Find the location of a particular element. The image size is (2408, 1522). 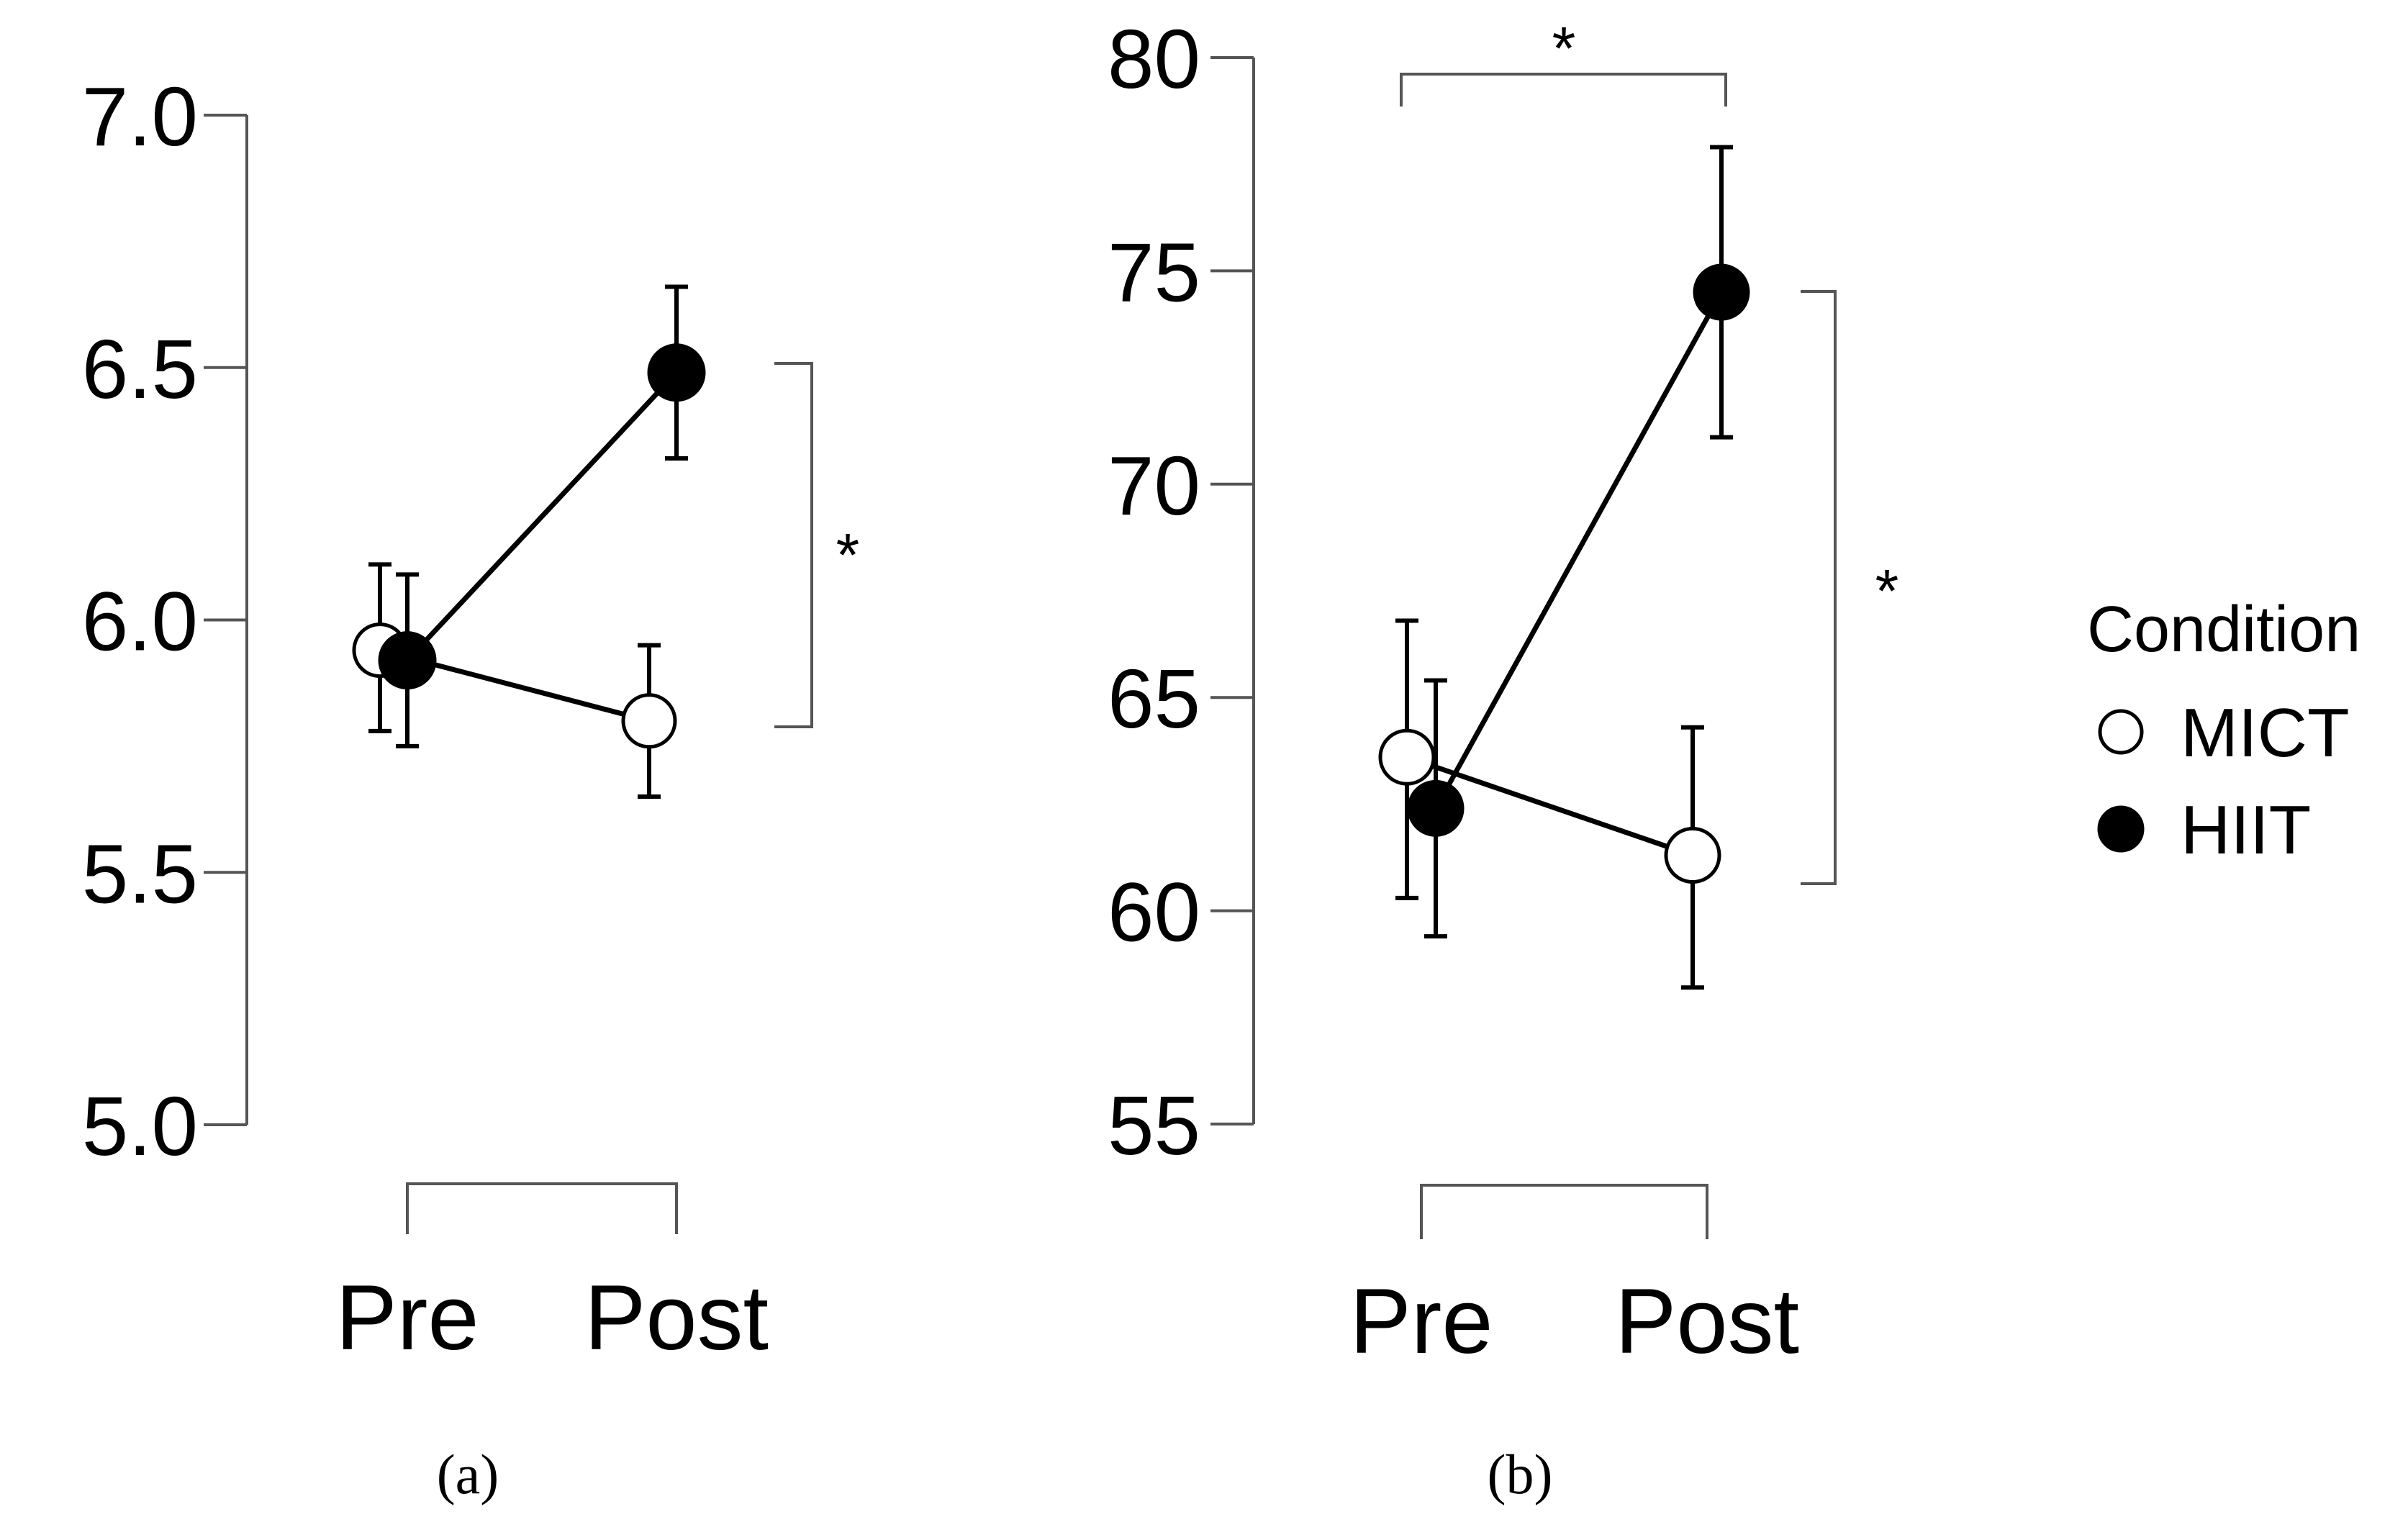

panel-b-y-tick-label: 75 is located at coordinates (1154, 272).